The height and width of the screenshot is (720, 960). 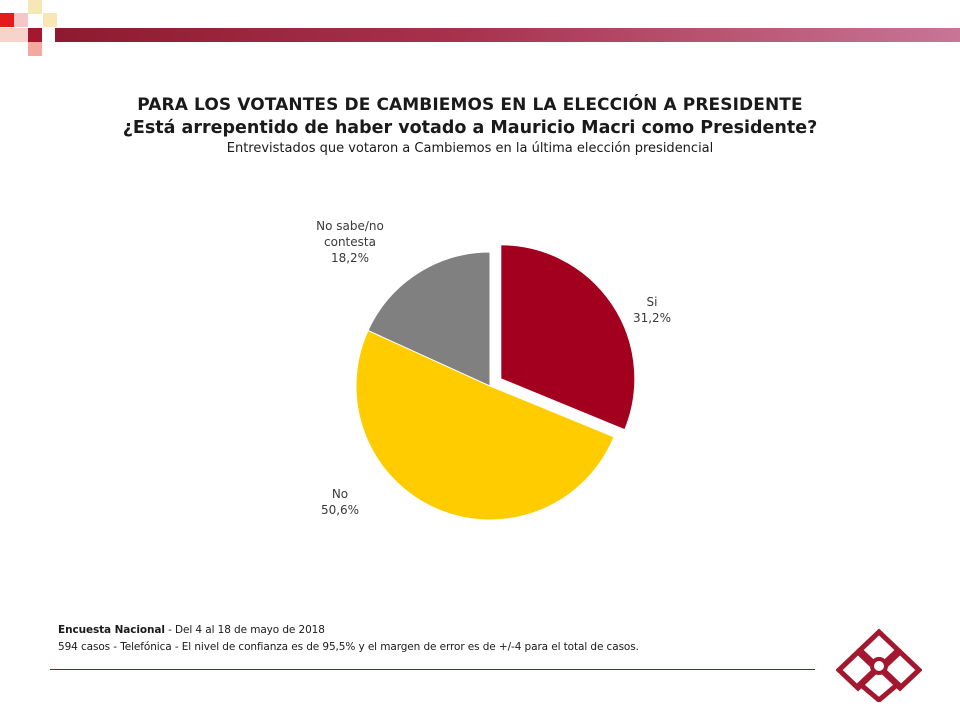 I want to click on slice-label-no-sabe-no-contesta: No sabe/no contesta 18,2%, so click(x=350, y=242).